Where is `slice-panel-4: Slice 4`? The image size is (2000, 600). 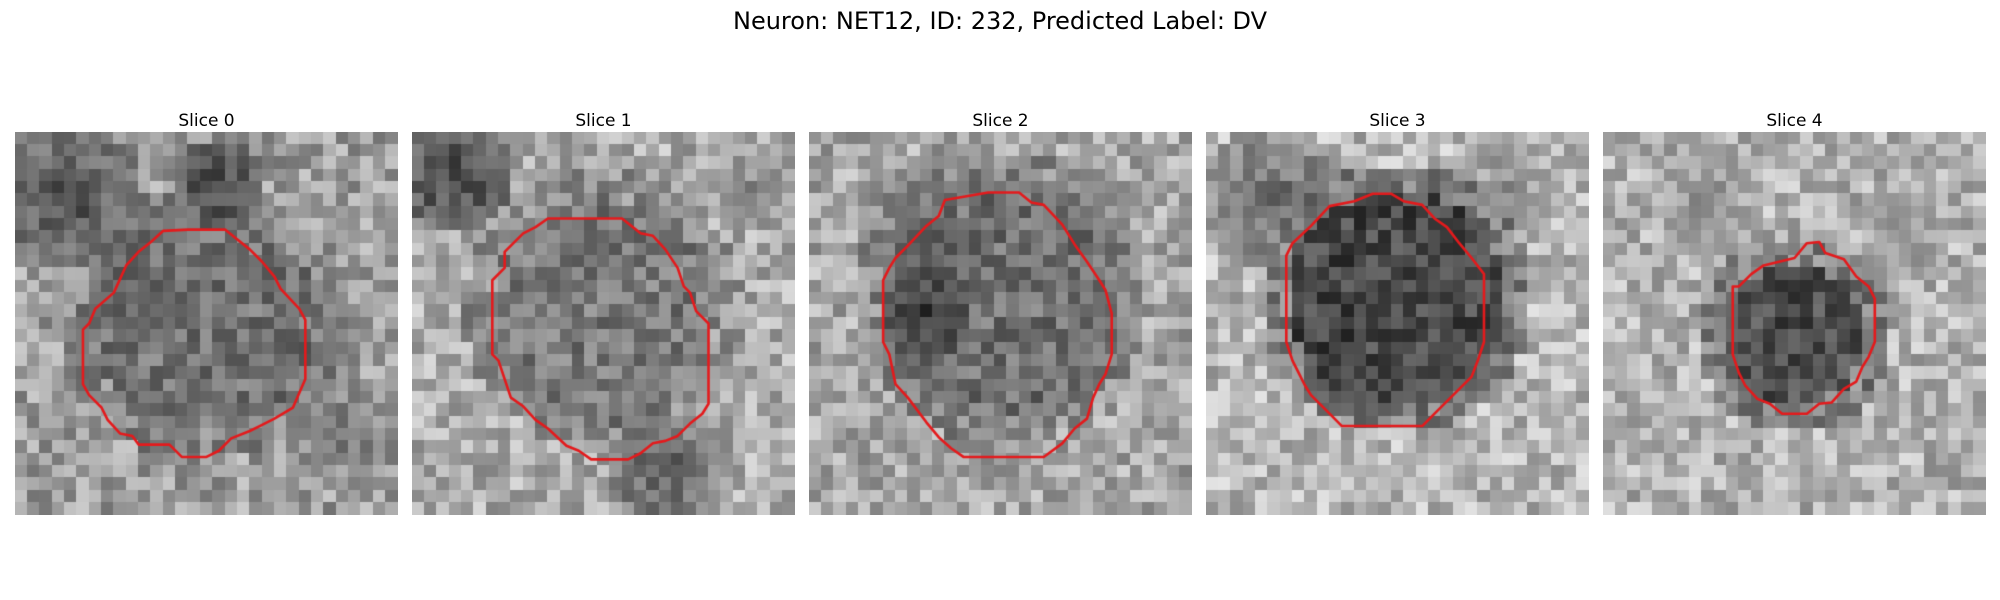
slice-panel-4: Slice 4 is located at coordinates (1794, 312).